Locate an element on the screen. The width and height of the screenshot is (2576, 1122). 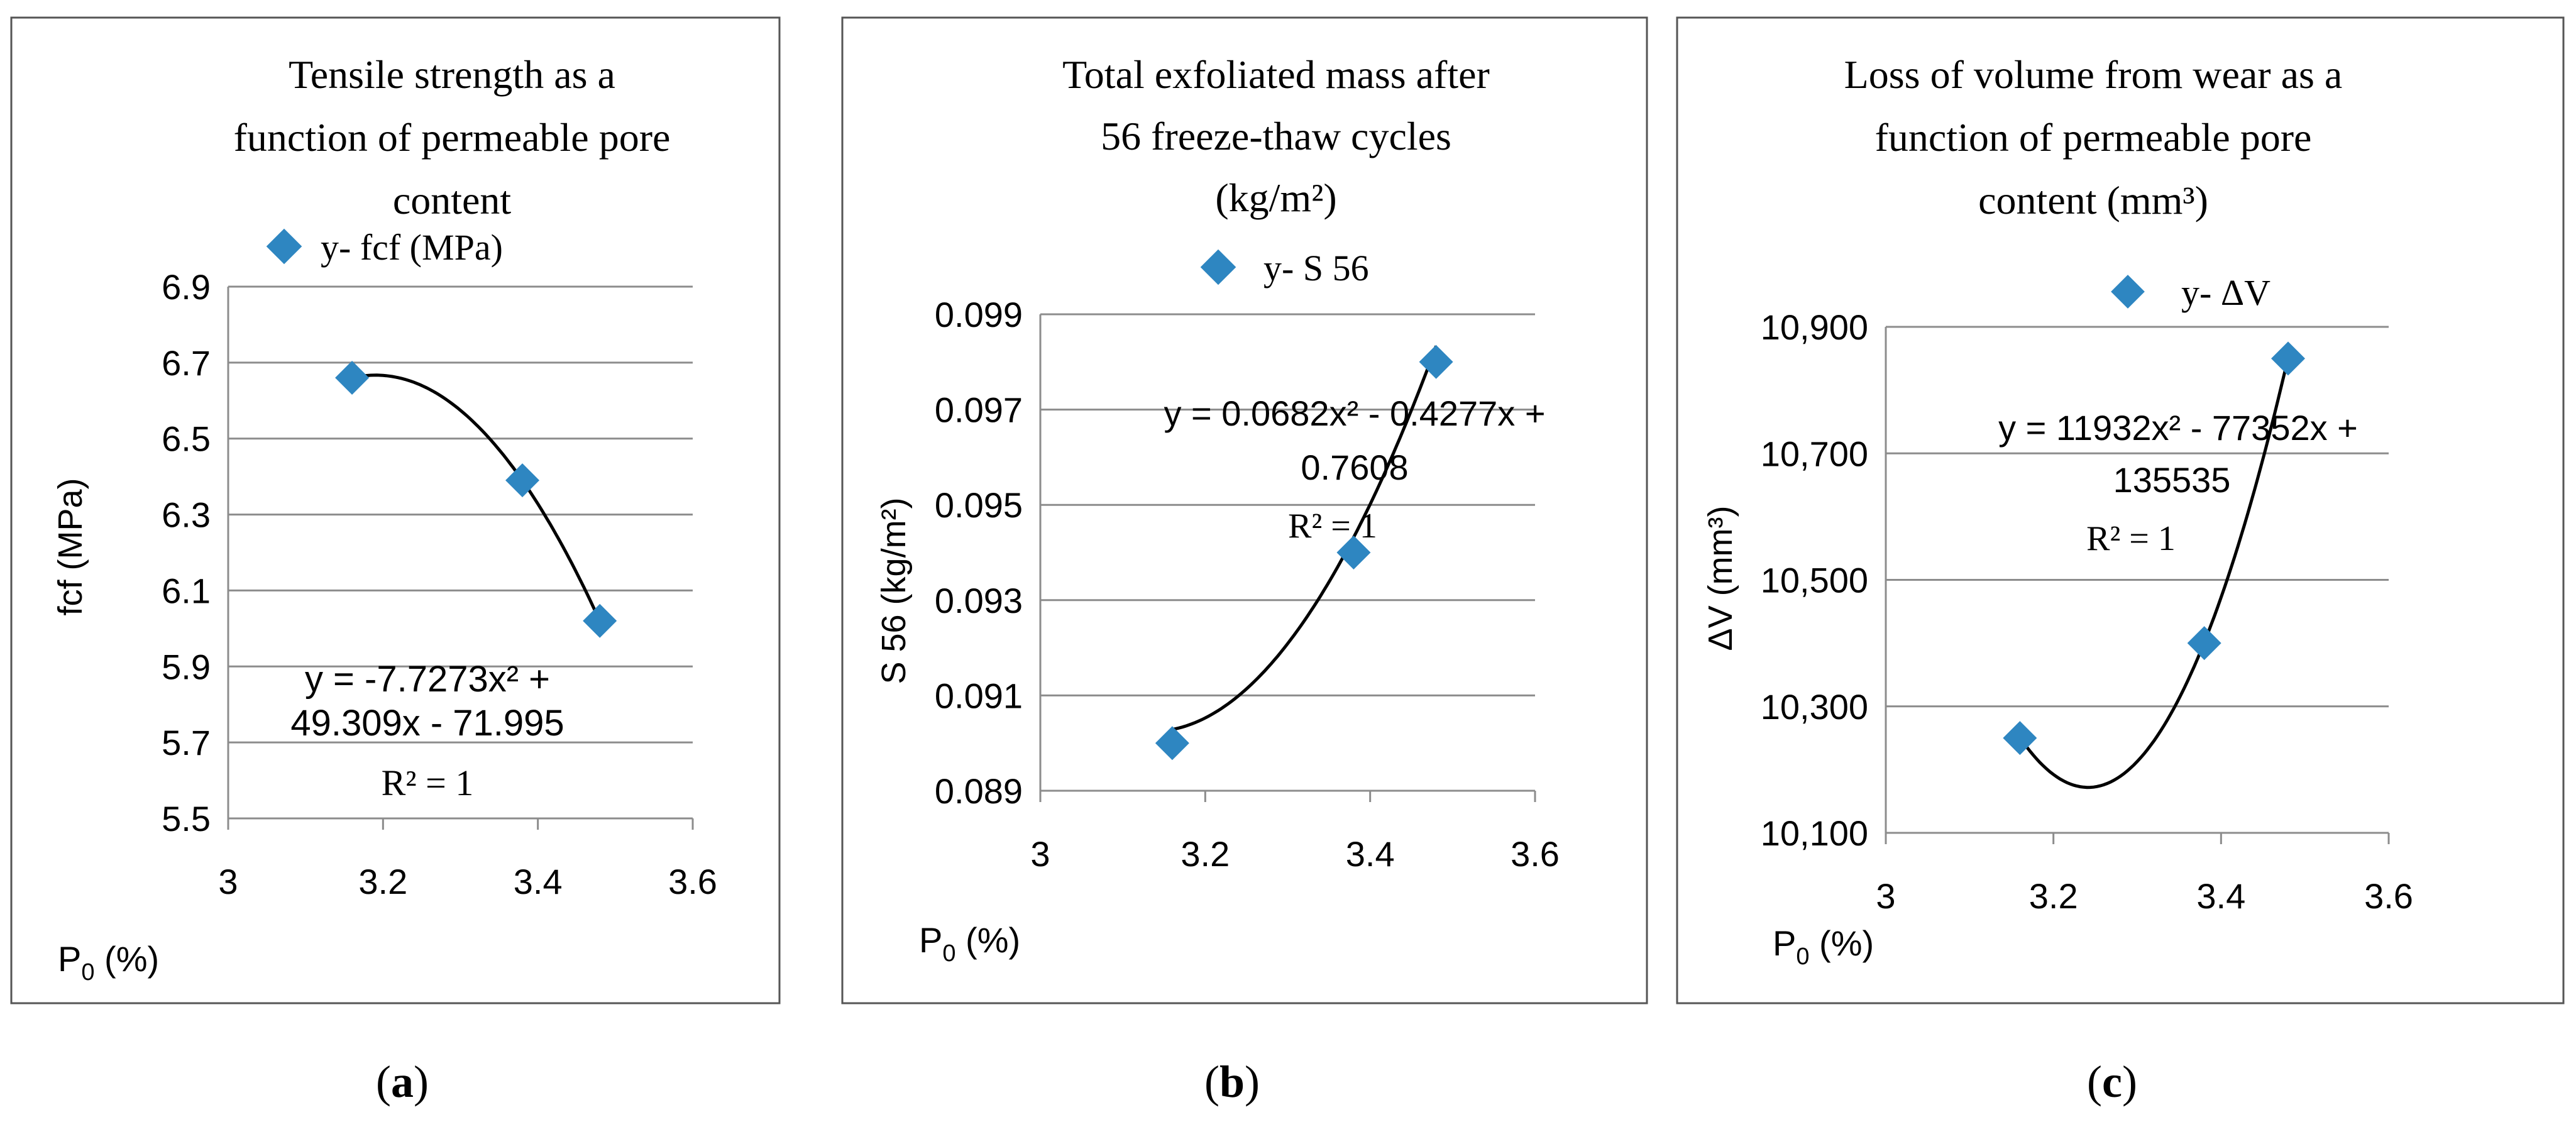
chart-title-line-2: 56 freeze-thaw cycles is located at coordinates (1276, 136).